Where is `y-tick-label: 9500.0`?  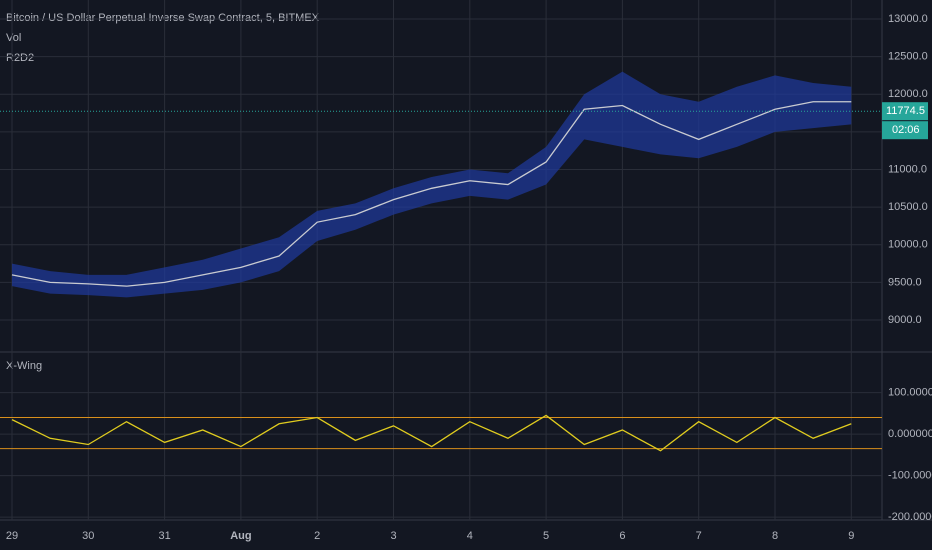 y-tick-label: 9500.0 is located at coordinates (905, 282).